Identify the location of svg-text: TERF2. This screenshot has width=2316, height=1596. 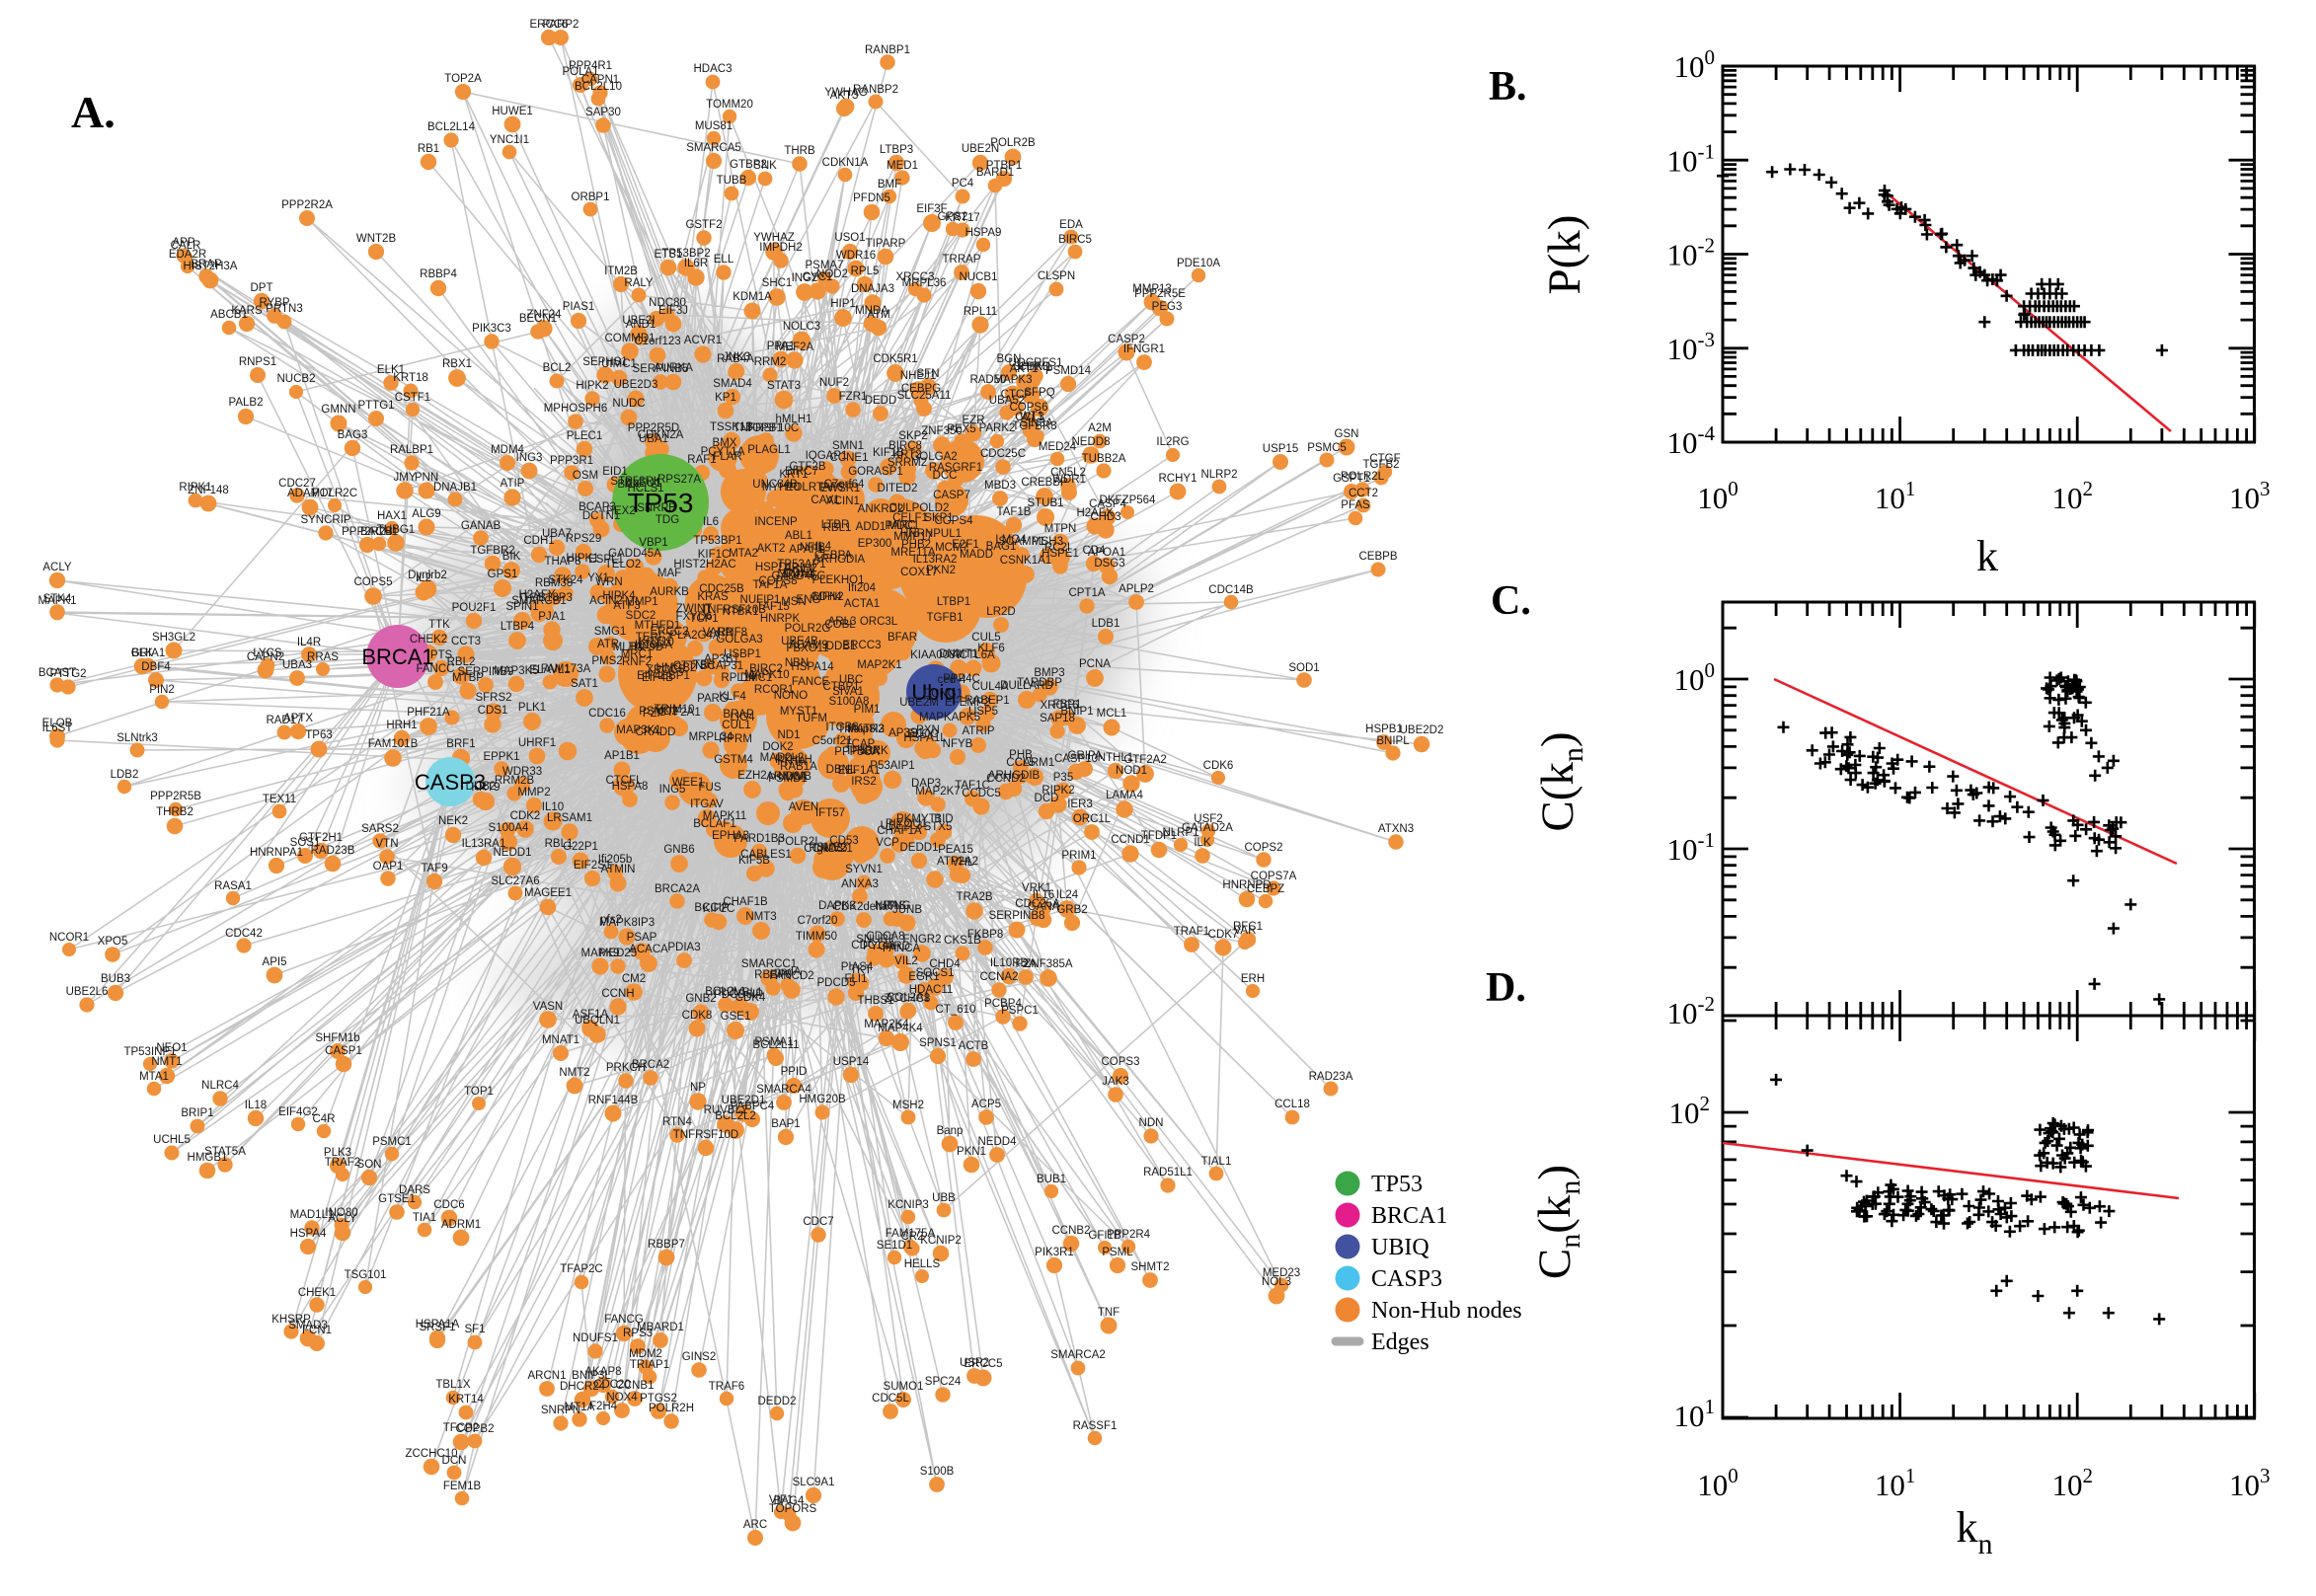
(654, 638).